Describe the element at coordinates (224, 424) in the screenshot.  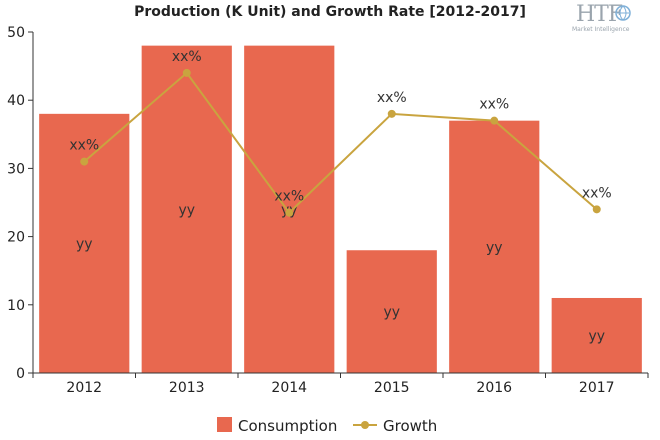
I see `legend-consumption-swatch` at that location.